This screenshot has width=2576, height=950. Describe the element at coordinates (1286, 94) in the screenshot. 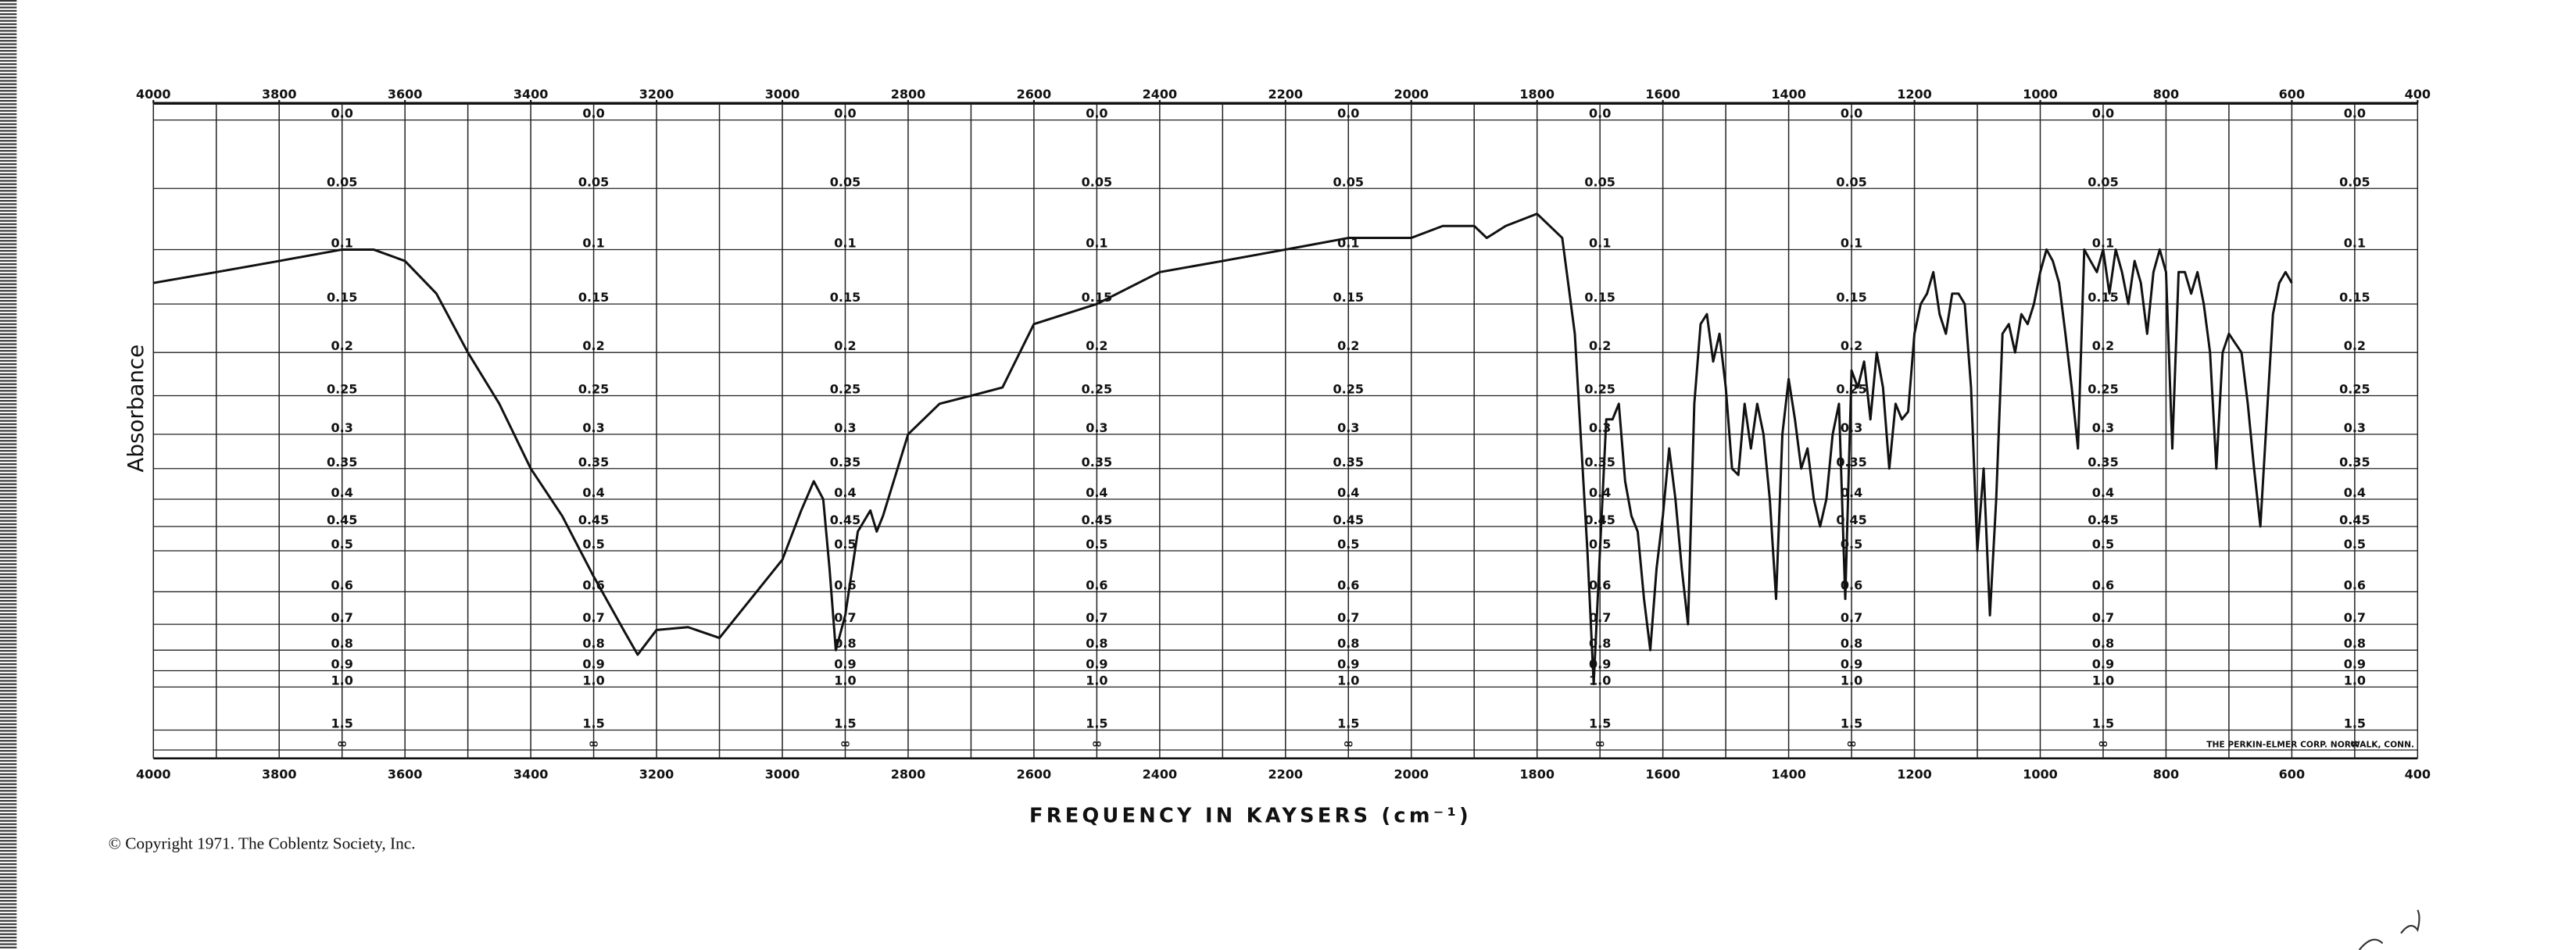

I see `x-tick-label-top: 2200` at that location.